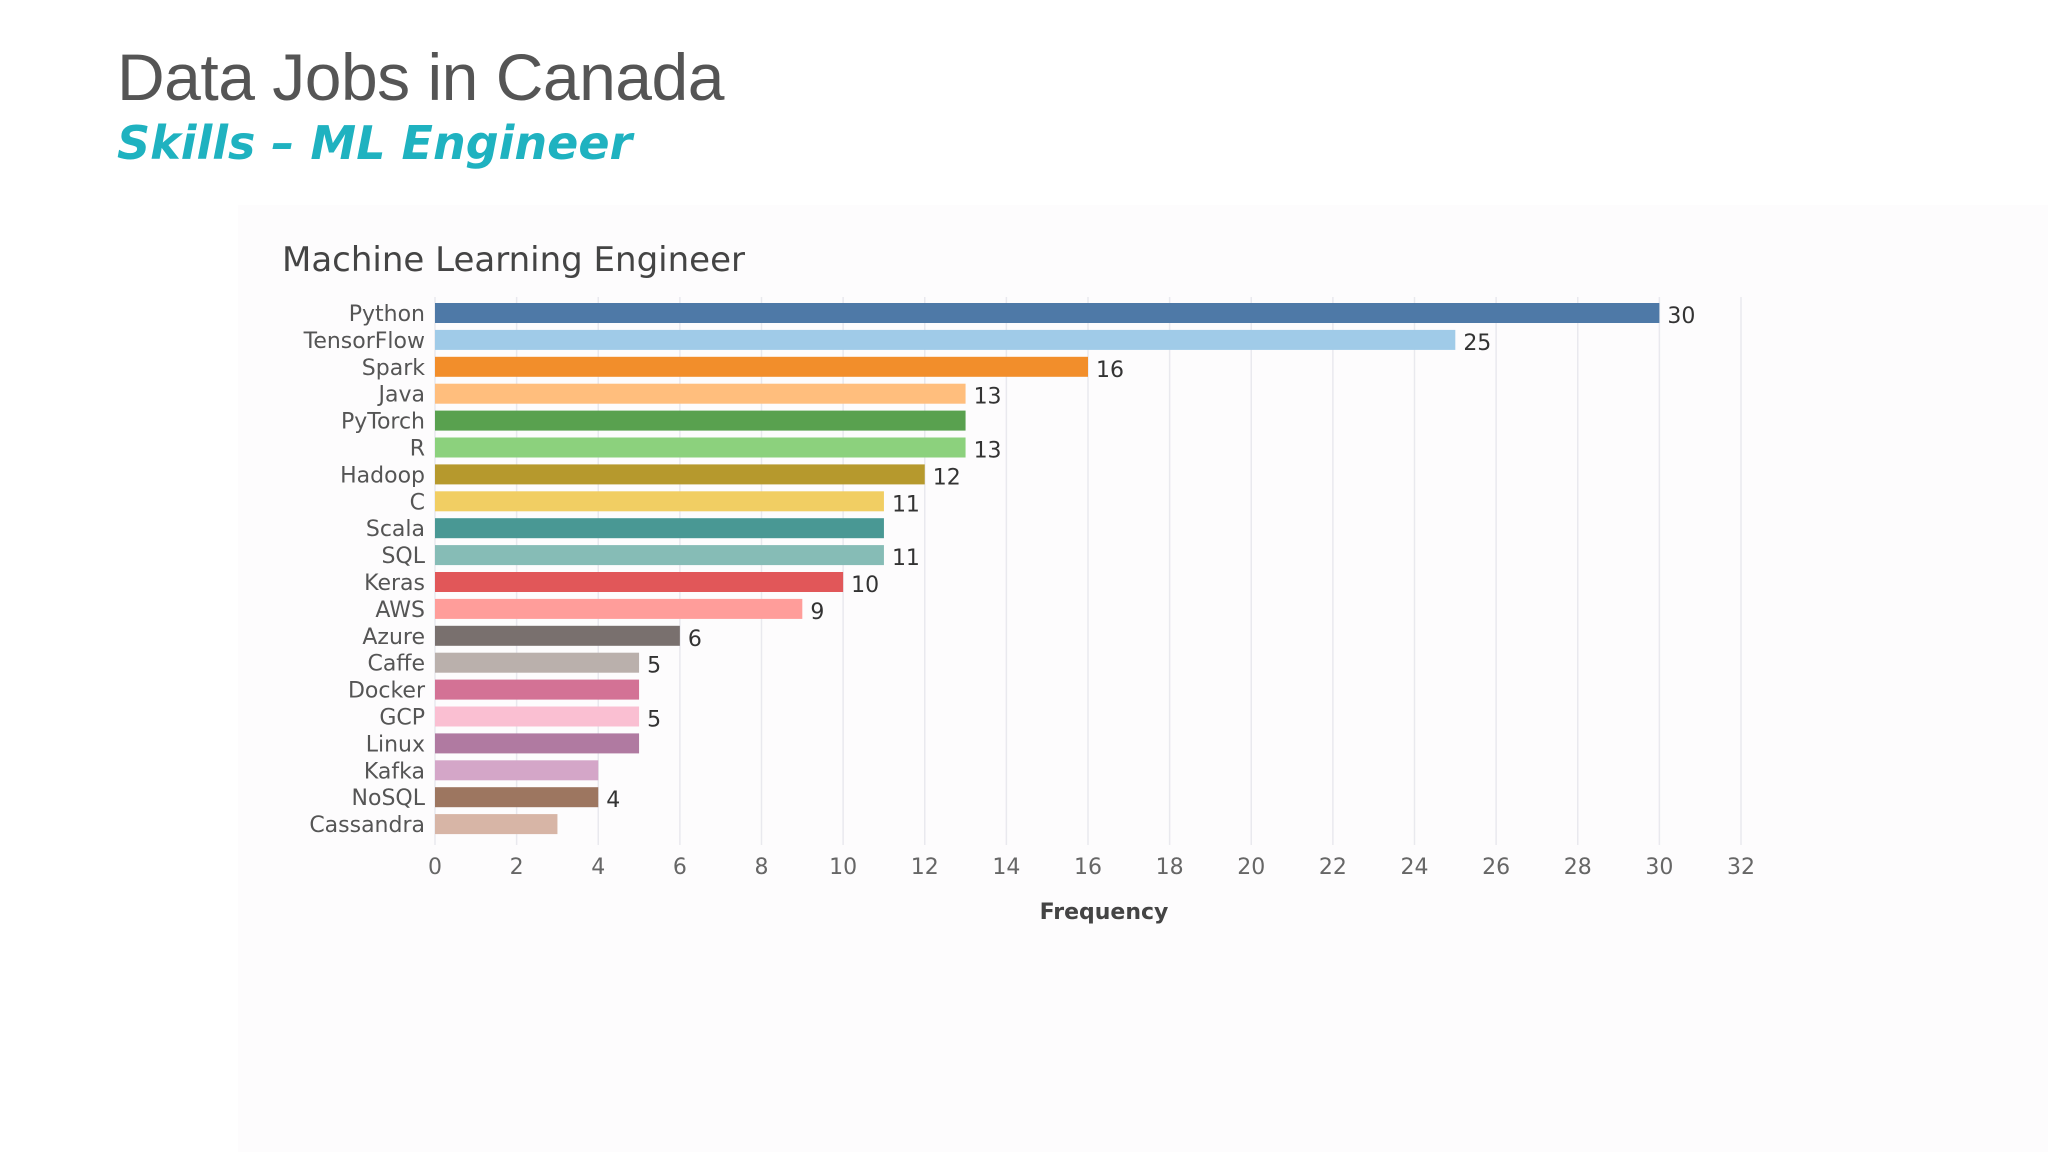  I want to click on category-label: AWS, so click(400, 610).